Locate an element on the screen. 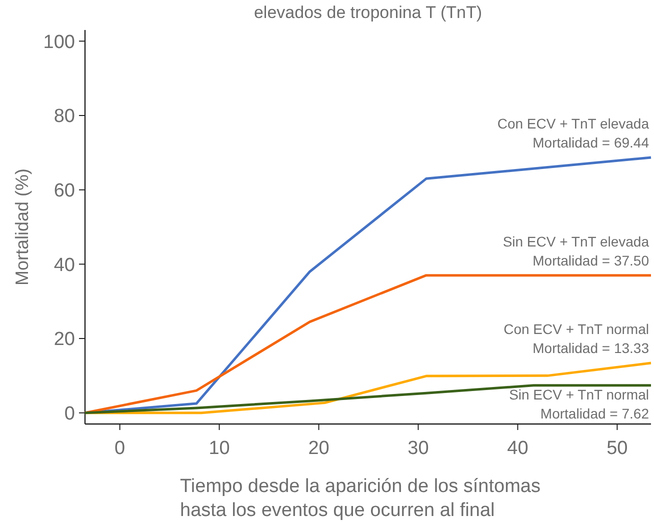 The width and height of the screenshot is (654, 522). x-tick-label: 20 is located at coordinates (319, 448).